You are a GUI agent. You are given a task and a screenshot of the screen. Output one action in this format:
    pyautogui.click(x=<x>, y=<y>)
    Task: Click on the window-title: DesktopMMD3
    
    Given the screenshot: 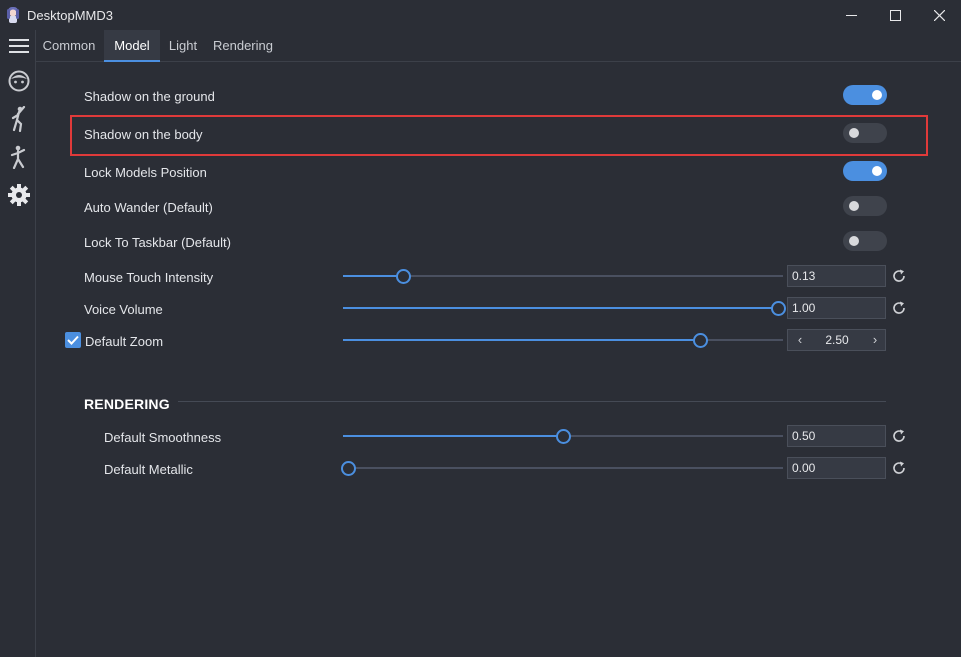 What is the action you would take?
    pyautogui.click(x=70, y=15)
    